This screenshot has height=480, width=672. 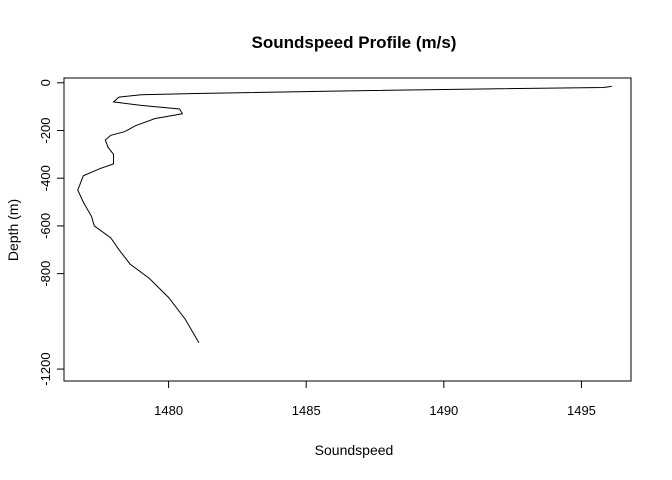 I want to click on x-tick-label: 1480, so click(x=168, y=410).